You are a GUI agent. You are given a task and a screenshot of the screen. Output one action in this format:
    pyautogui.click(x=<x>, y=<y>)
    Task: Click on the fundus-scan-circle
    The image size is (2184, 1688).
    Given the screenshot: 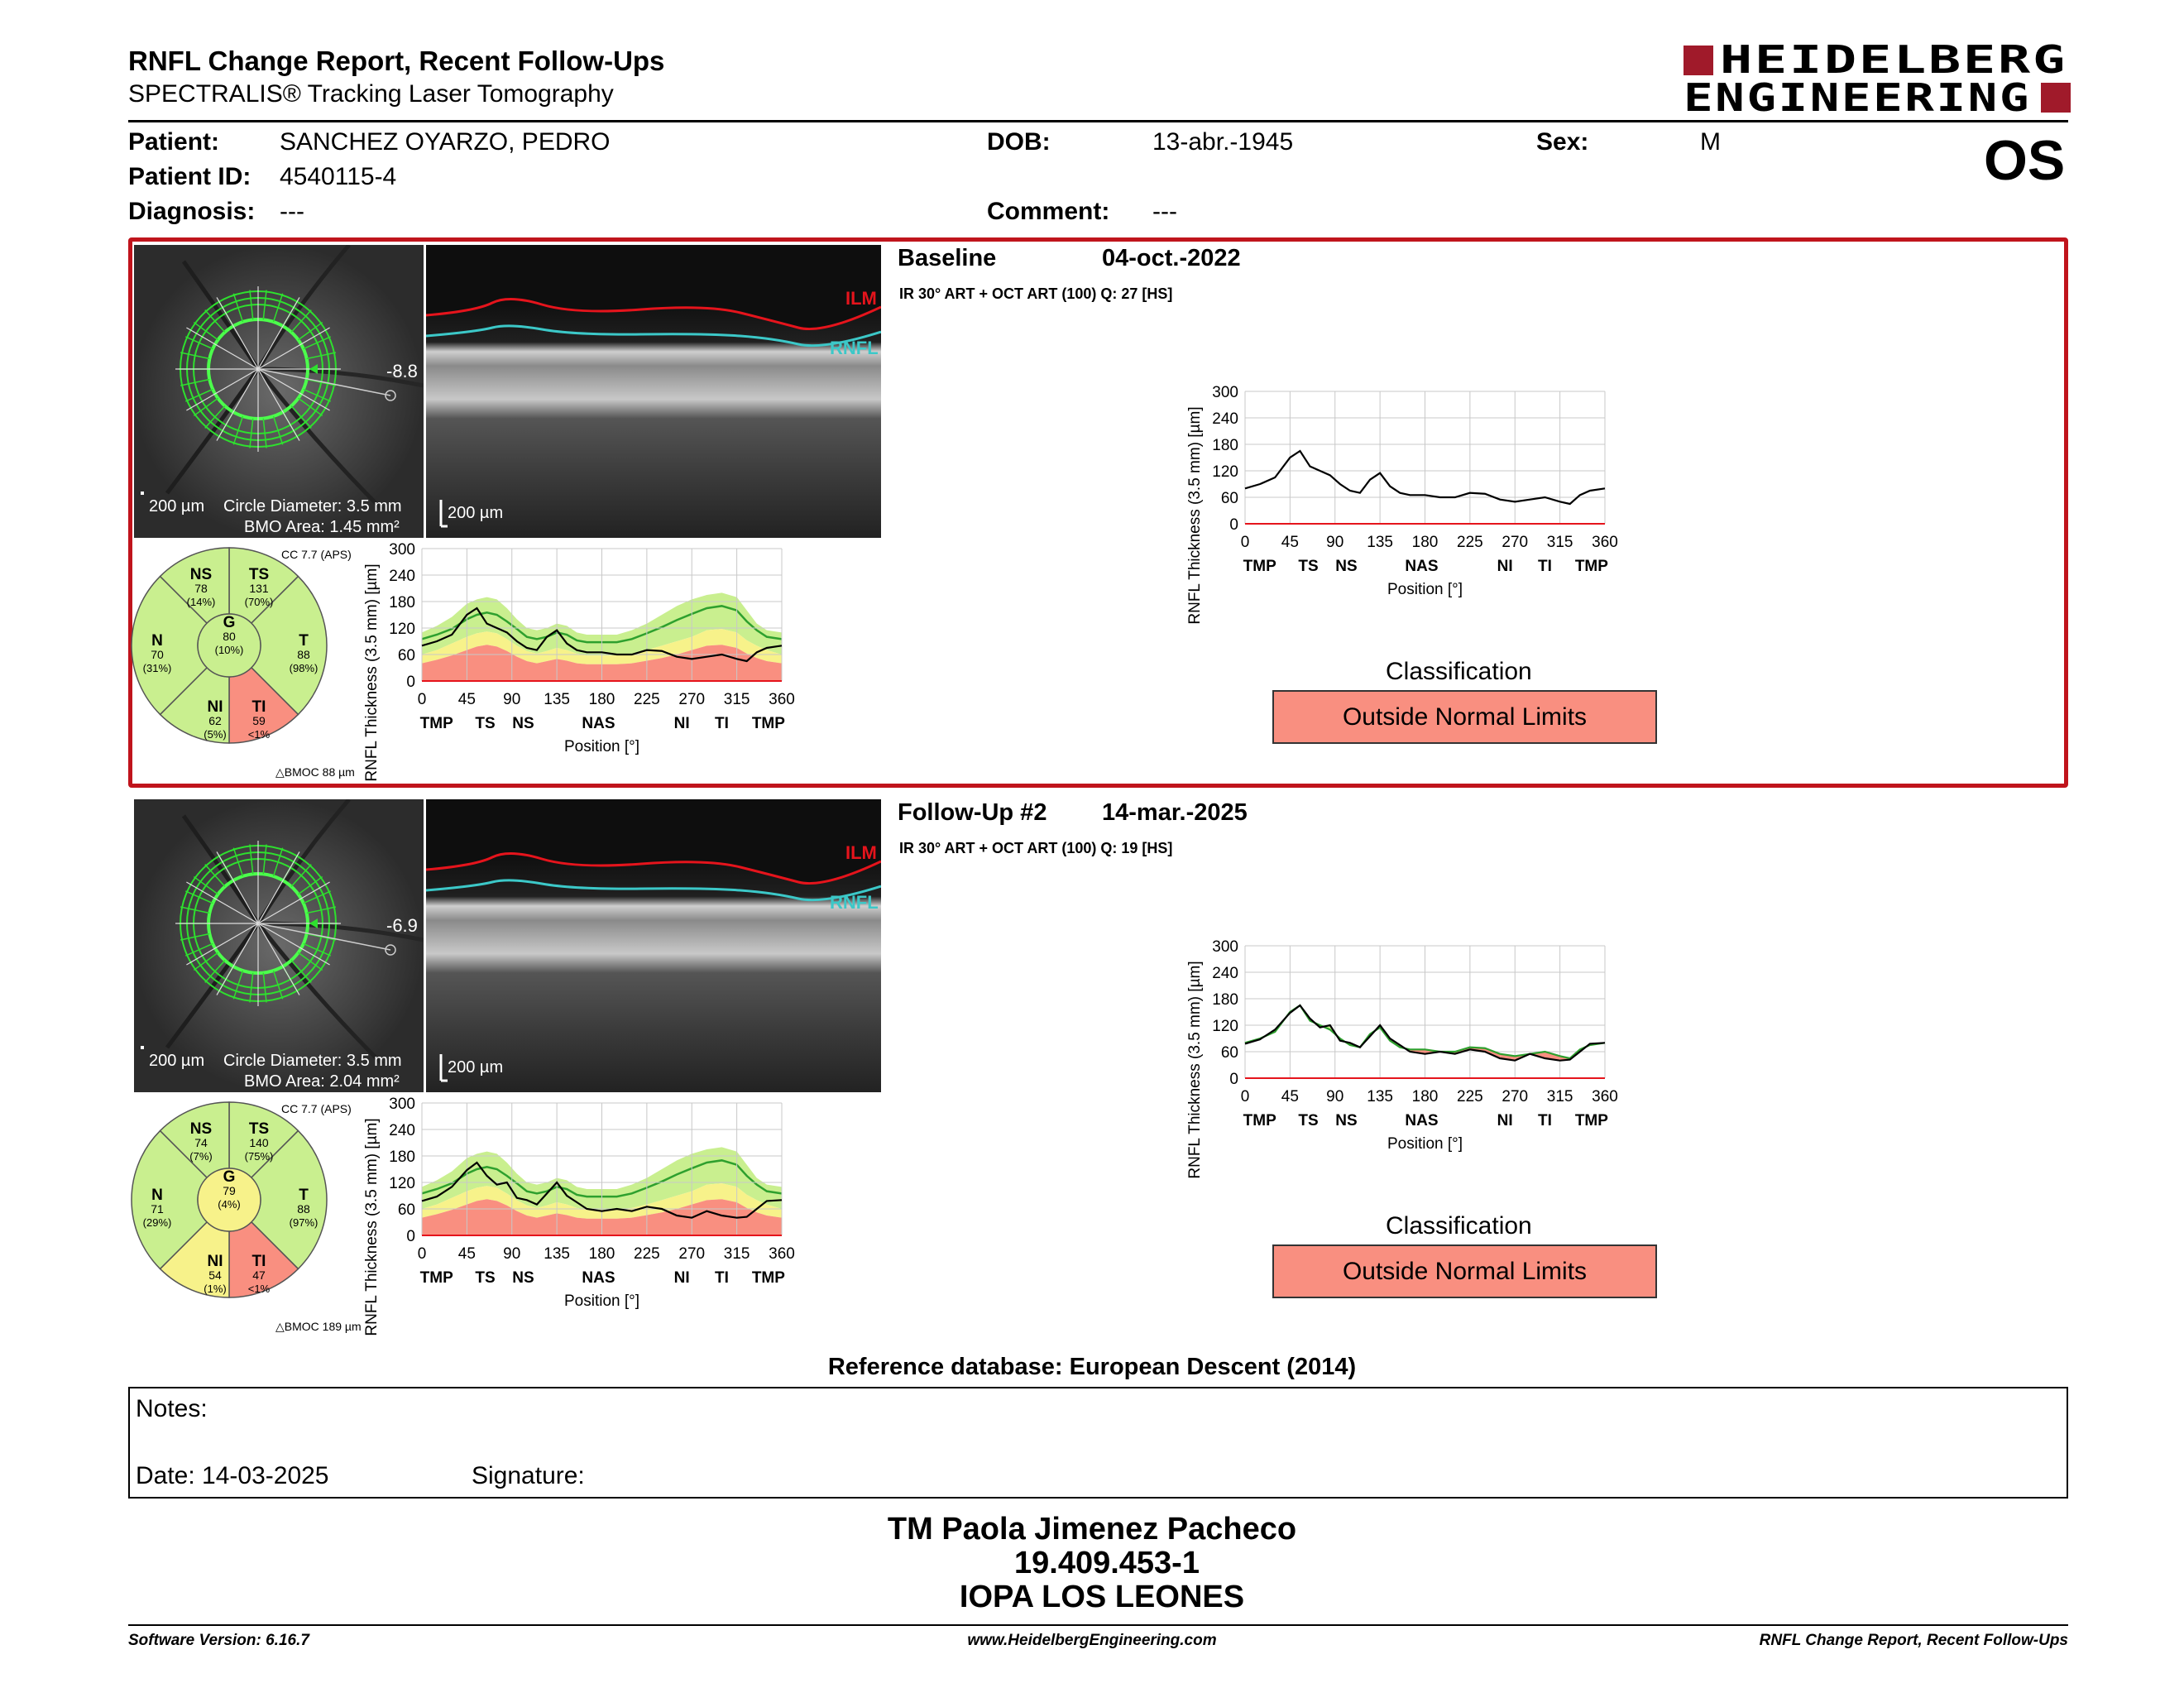 What is the action you would take?
    pyautogui.click(x=279, y=390)
    